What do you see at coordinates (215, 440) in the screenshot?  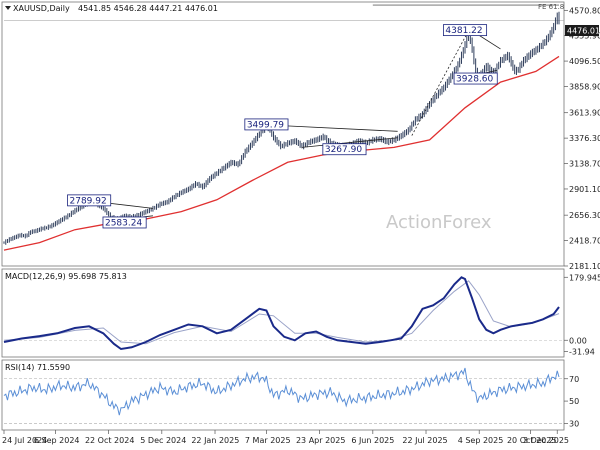 I see `time-tick-label: 22 Jan 2025` at bounding box center [215, 440].